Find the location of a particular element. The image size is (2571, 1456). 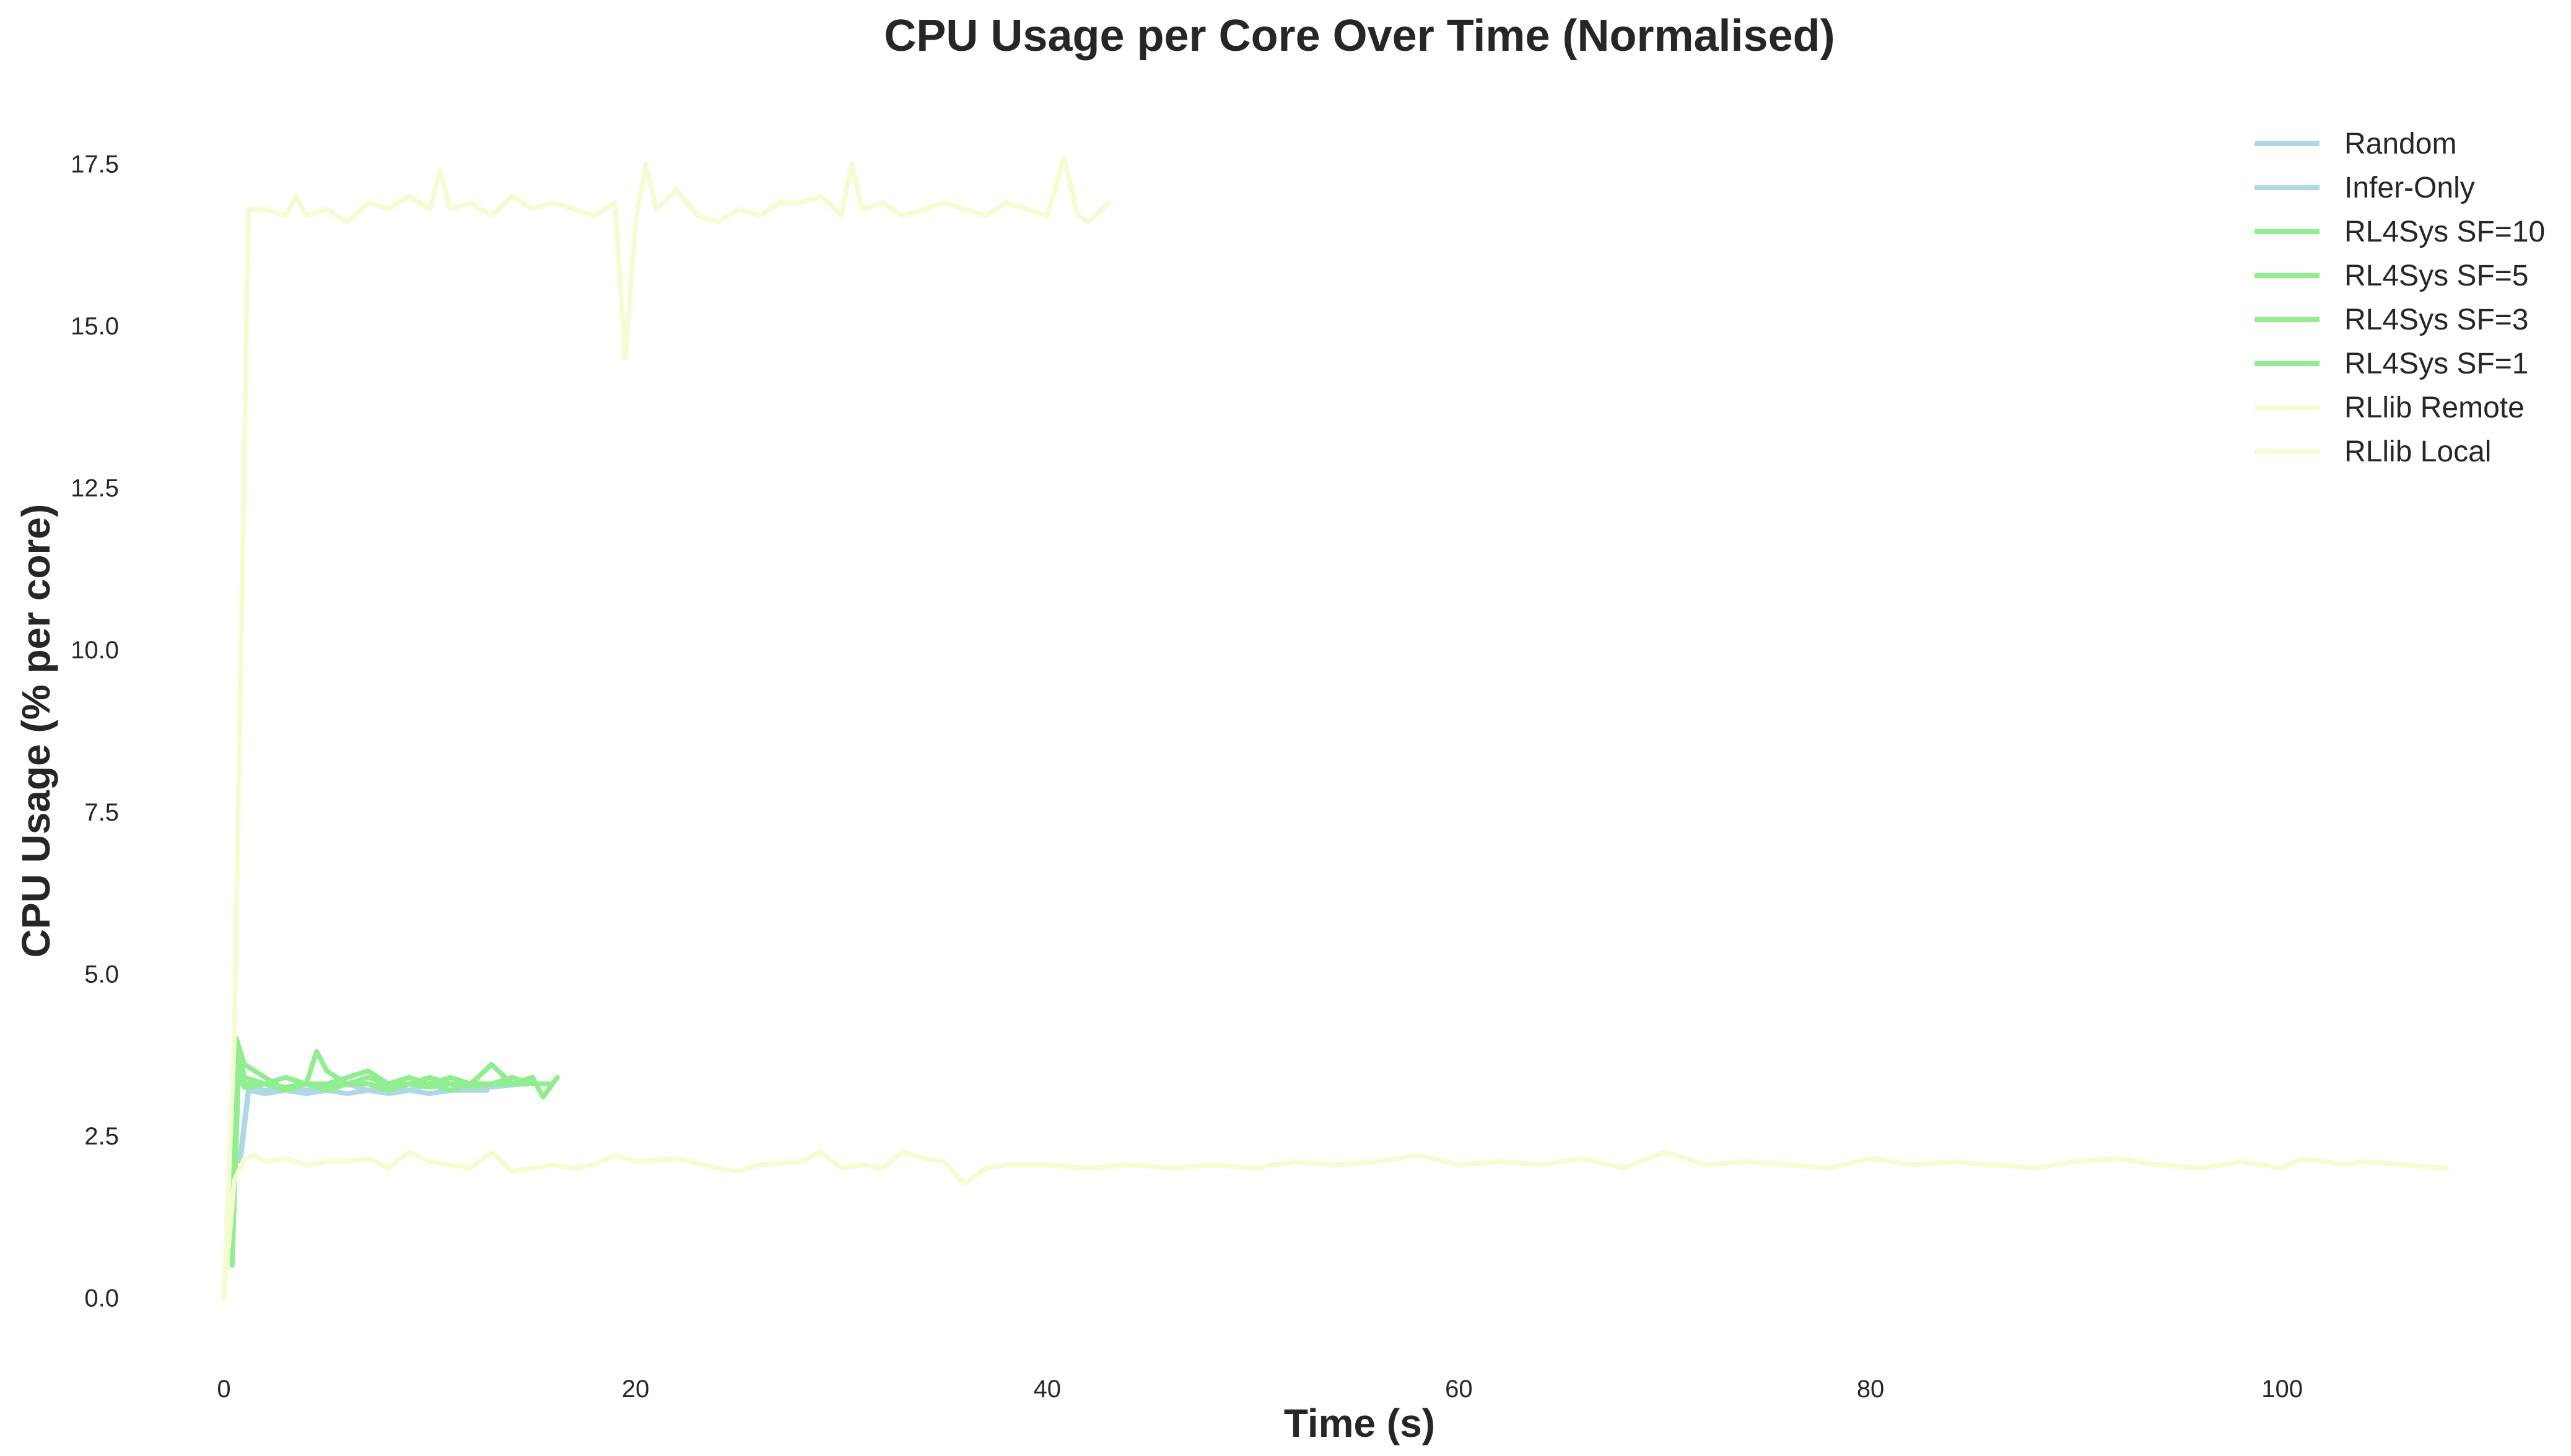

legend-label-rl4sys-sf-5: RL4Sys SF=5 is located at coordinates (2436, 276).